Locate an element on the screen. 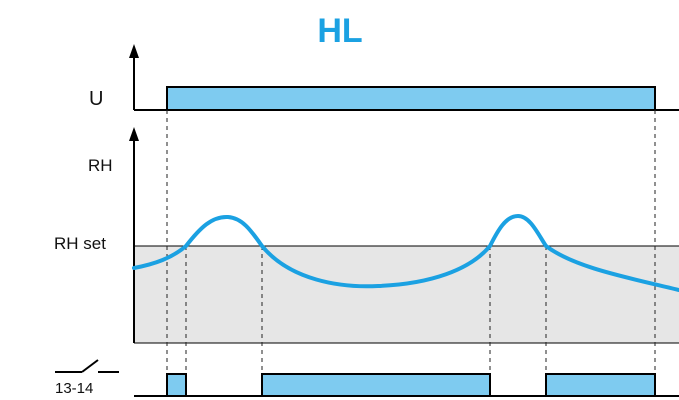 Image resolution: width=679 pixels, height=400 pixels. contact-symbol-icon is located at coordinates (87, 366).